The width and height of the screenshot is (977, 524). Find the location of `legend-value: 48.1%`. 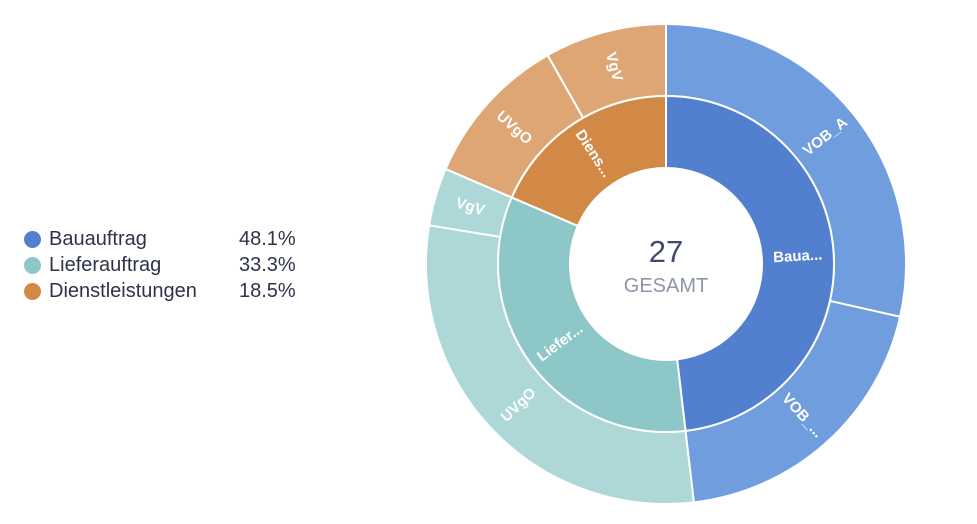

legend-value: 48.1% is located at coordinates (267, 238).